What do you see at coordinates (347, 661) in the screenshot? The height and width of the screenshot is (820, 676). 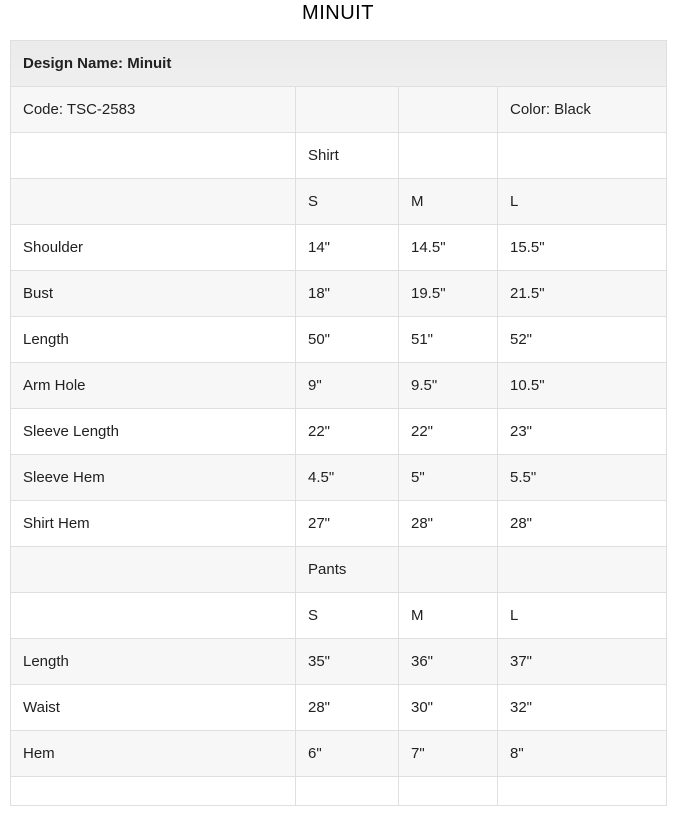 I see `measurement-value: 35"` at bounding box center [347, 661].